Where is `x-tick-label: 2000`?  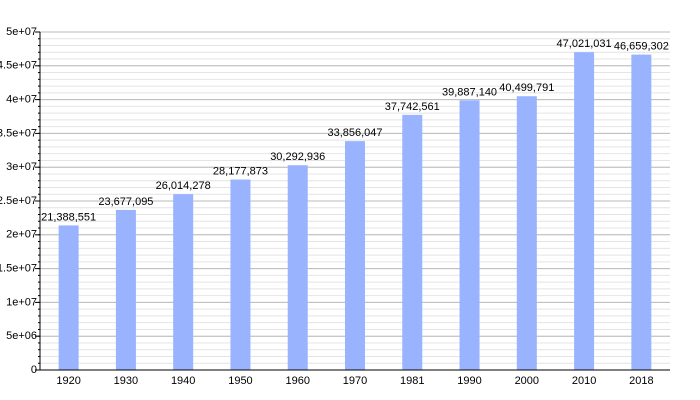
x-tick-label: 2000 is located at coordinates (527, 381).